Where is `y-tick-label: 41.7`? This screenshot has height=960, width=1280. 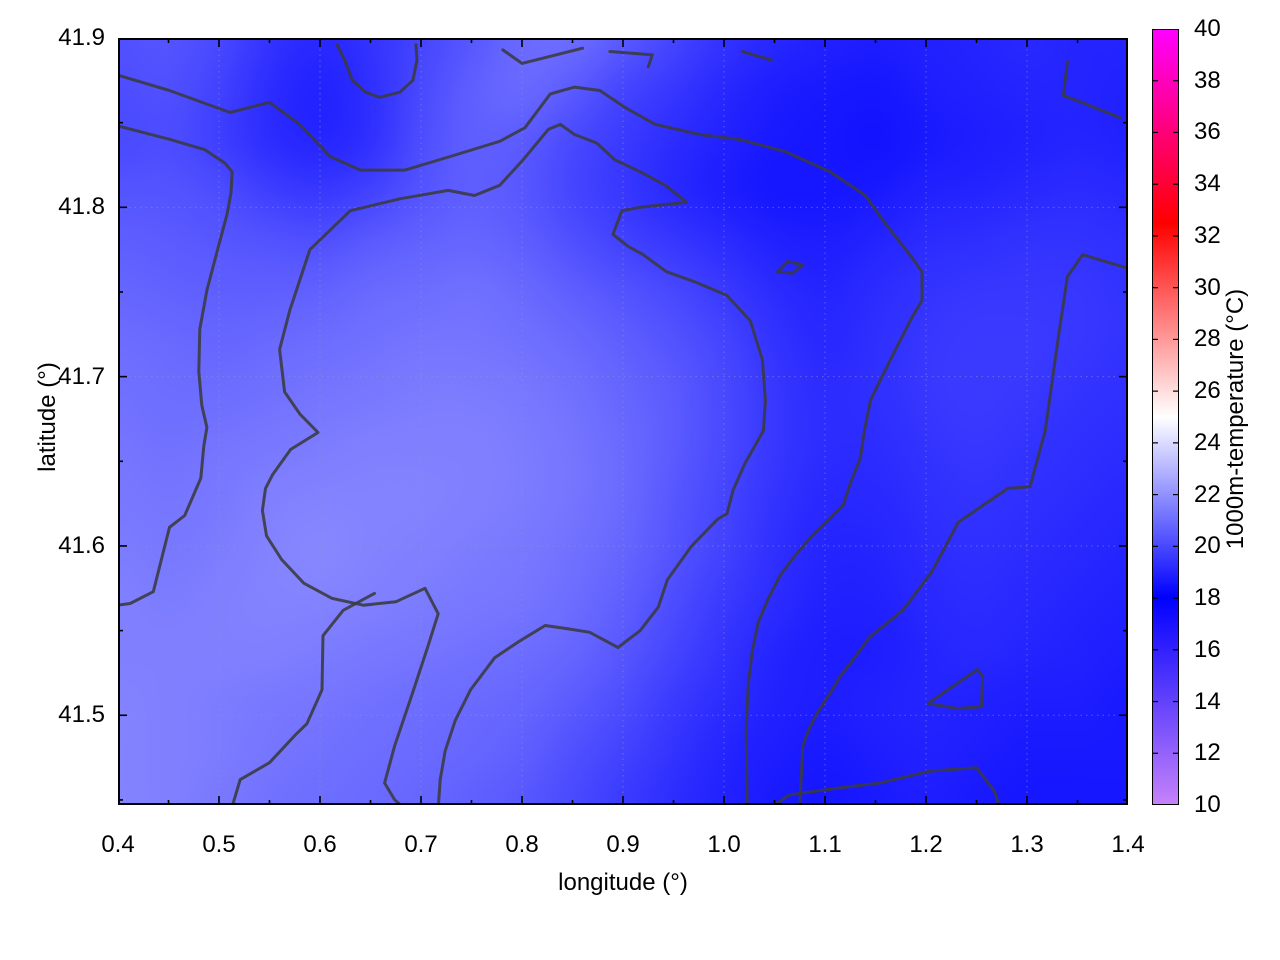 y-tick-label: 41.7 is located at coordinates (81, 376).